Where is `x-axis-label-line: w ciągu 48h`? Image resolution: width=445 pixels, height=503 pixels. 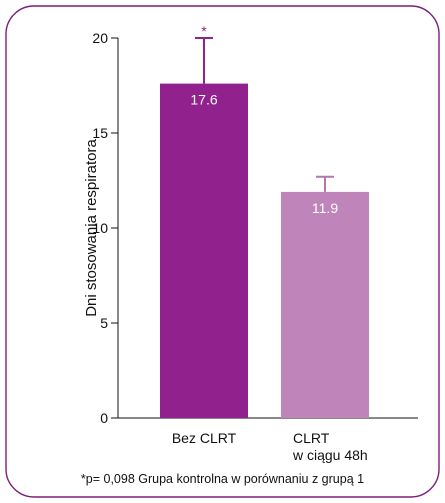
x-axis-label-line: w ciągu 48h is located at coordinates (330, 455).